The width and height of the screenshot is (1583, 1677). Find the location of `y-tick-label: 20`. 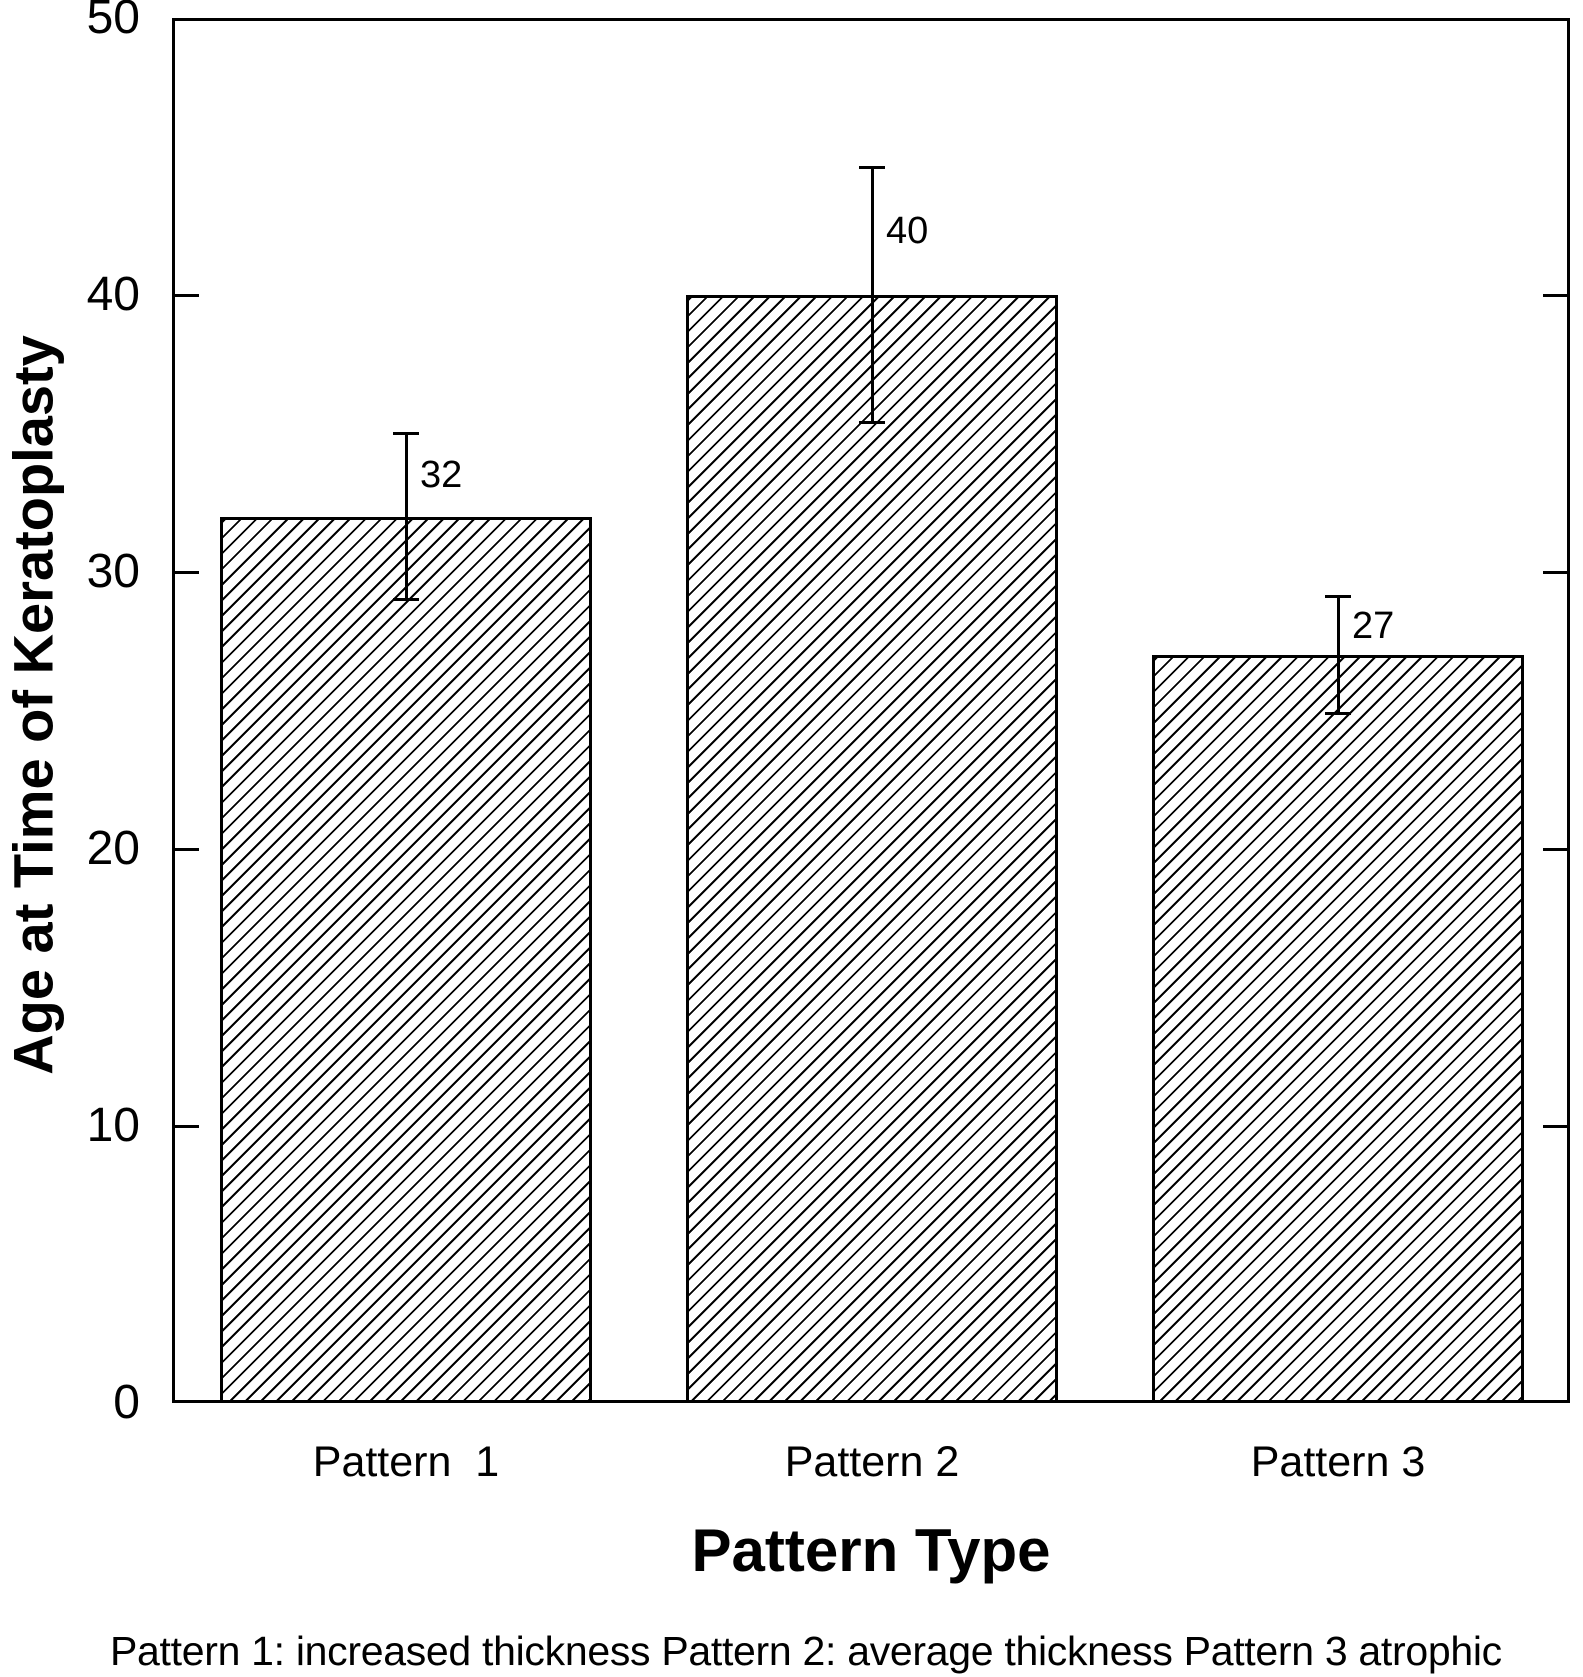

y-tick-label: 20 is located at coordinates (113, 848).